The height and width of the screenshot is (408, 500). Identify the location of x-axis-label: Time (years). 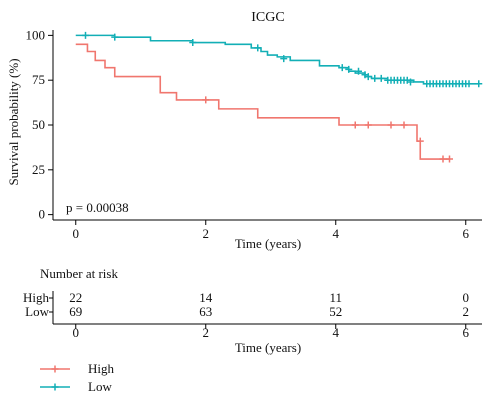
(268, 243).